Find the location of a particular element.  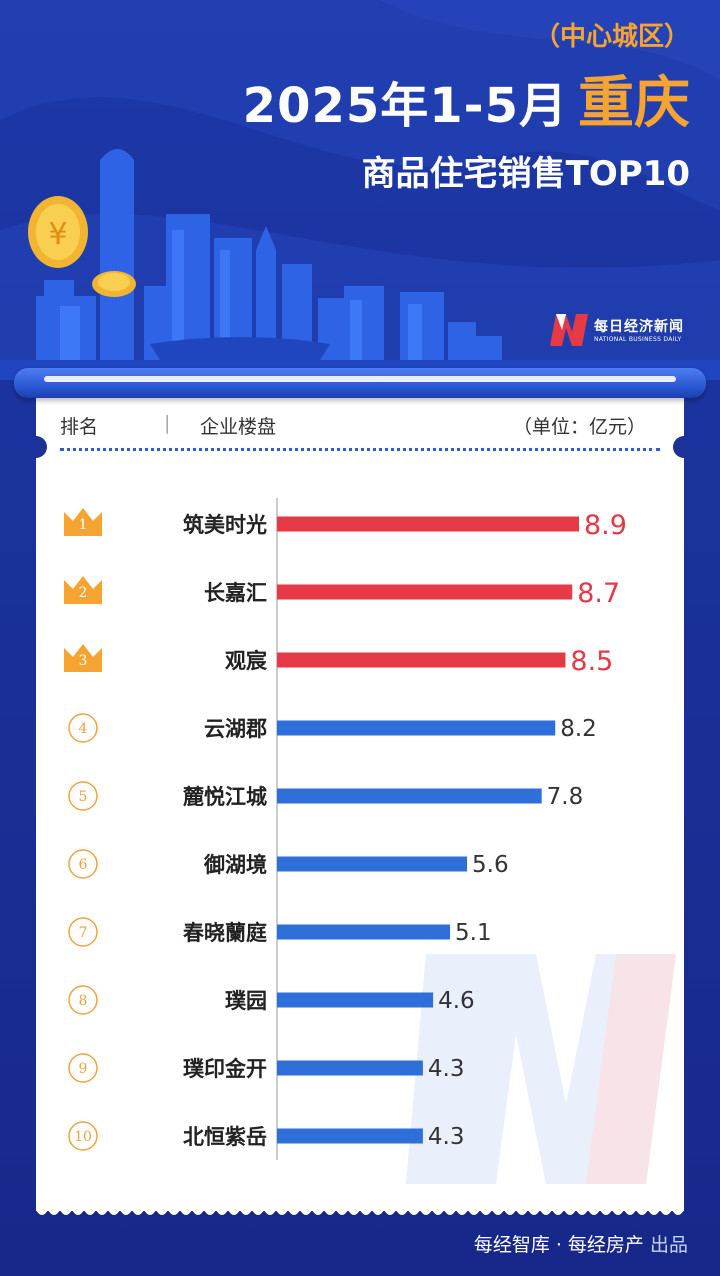

project-name: 御湖境 is located at coordinates (235, 865).